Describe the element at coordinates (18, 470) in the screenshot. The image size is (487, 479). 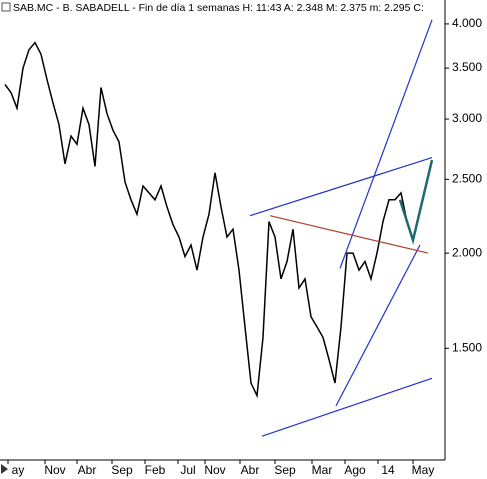
I see `x-tick-label: ay` at that location.